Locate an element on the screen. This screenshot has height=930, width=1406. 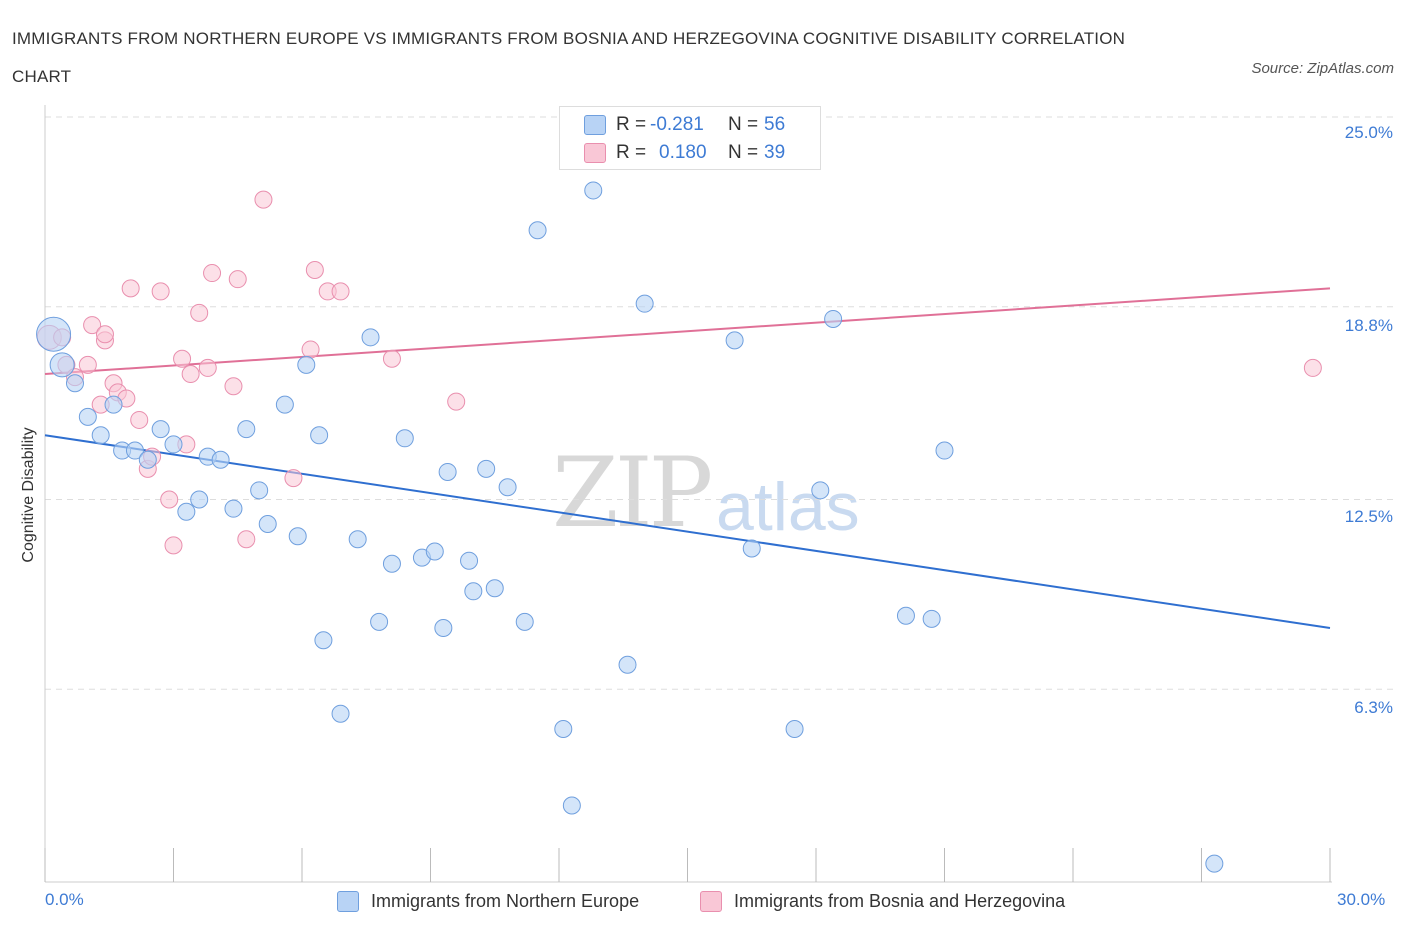
y-tick-label: 25.0% is located at coordinates (1368, 132).